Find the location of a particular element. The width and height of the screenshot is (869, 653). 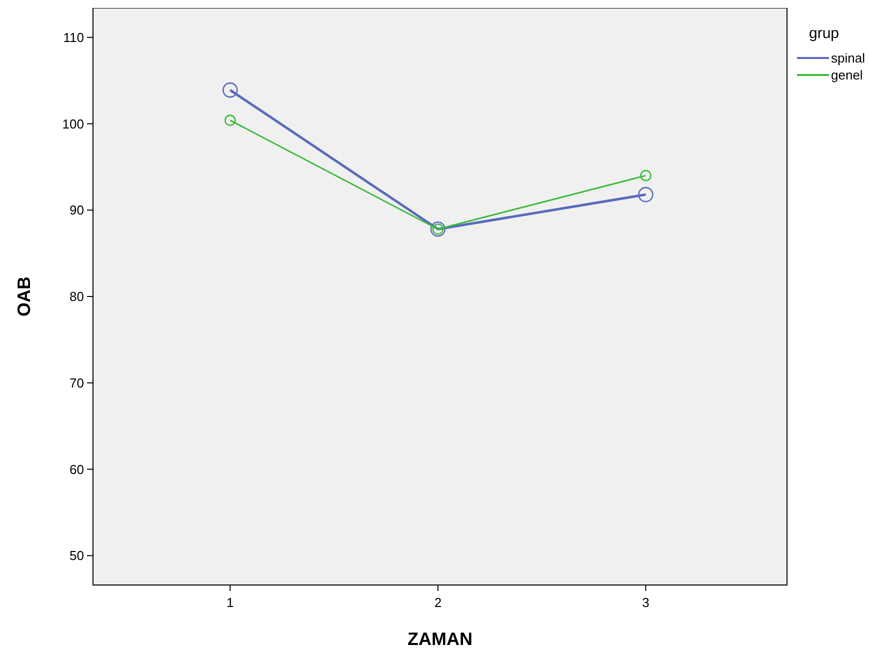

y-tick-label: 50 is located at coordinates (77, 556).